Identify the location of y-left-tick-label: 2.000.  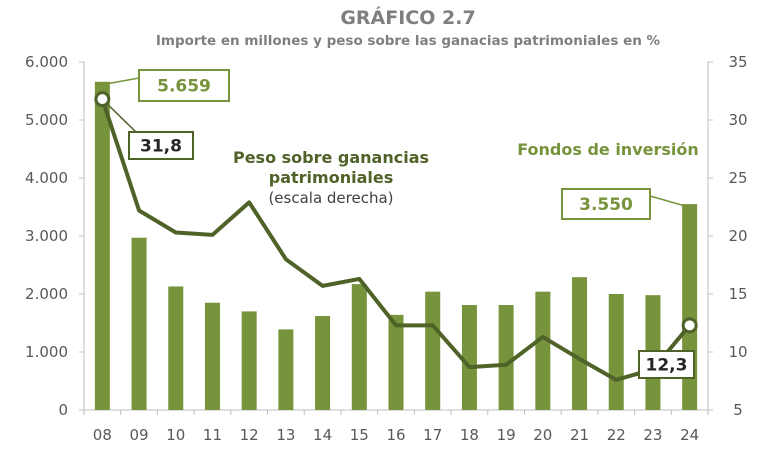
(46, 294).